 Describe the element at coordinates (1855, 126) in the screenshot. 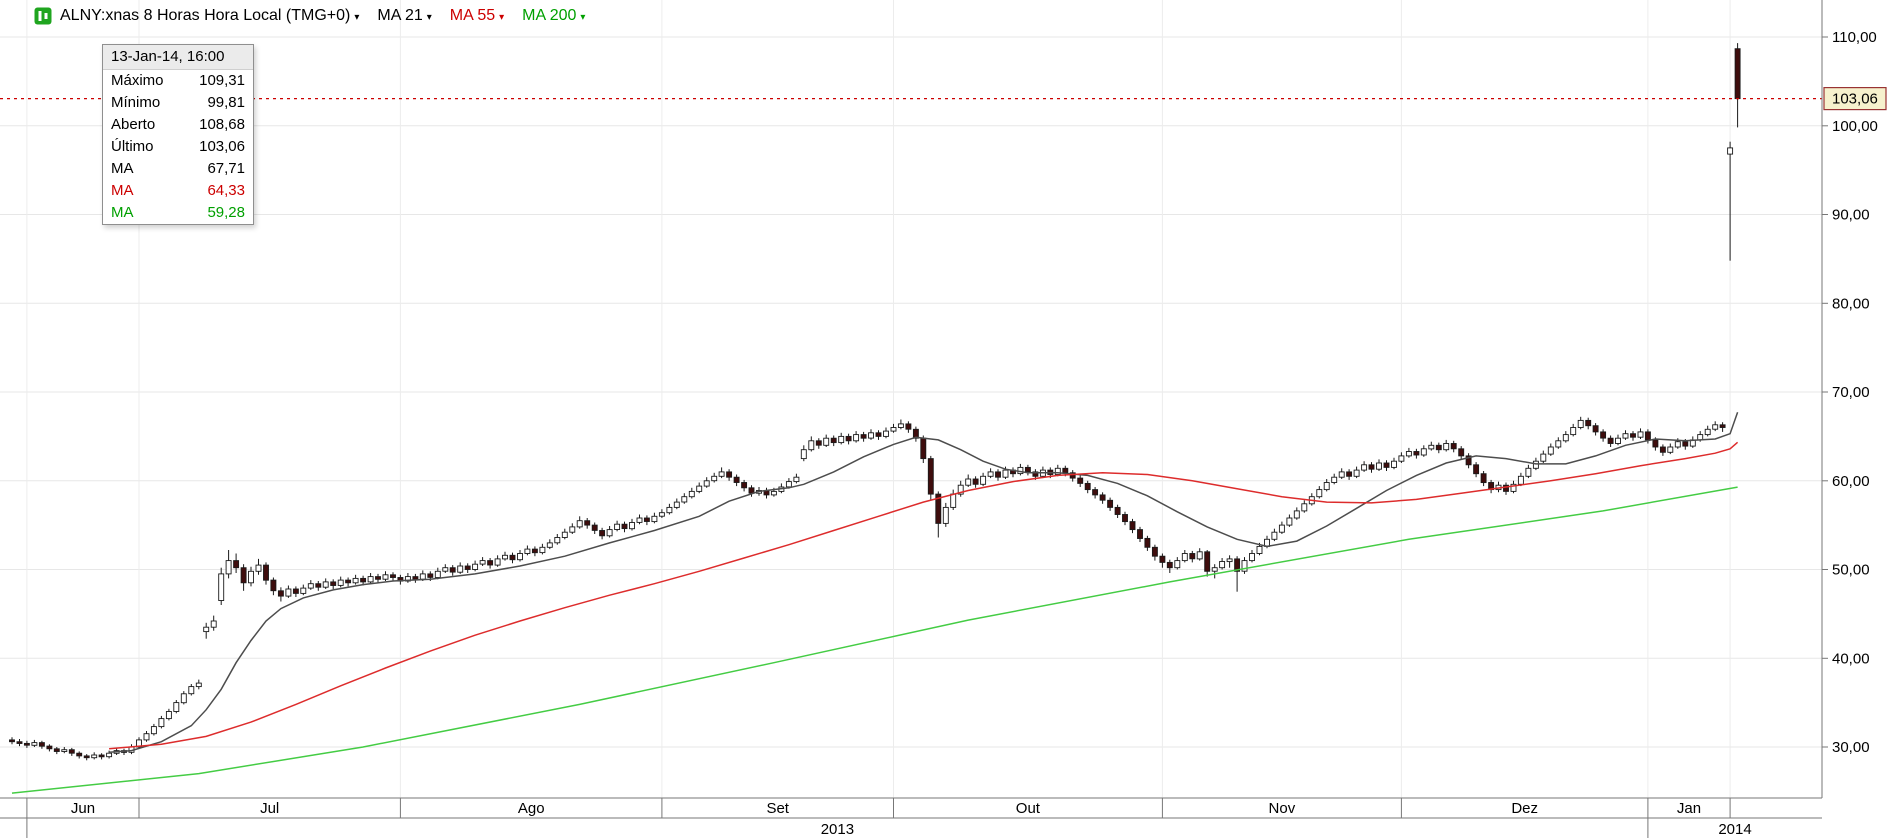

I see `svg-text: 100,00` at that location.